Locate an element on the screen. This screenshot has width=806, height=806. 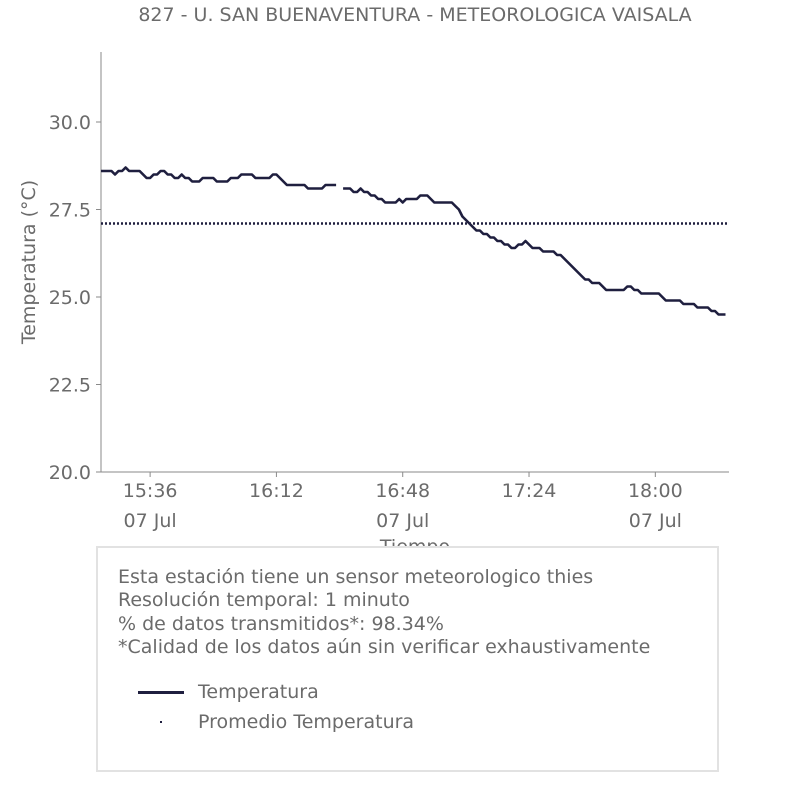
y-tick-label: 30.0 is located at coordinates (70, 123).